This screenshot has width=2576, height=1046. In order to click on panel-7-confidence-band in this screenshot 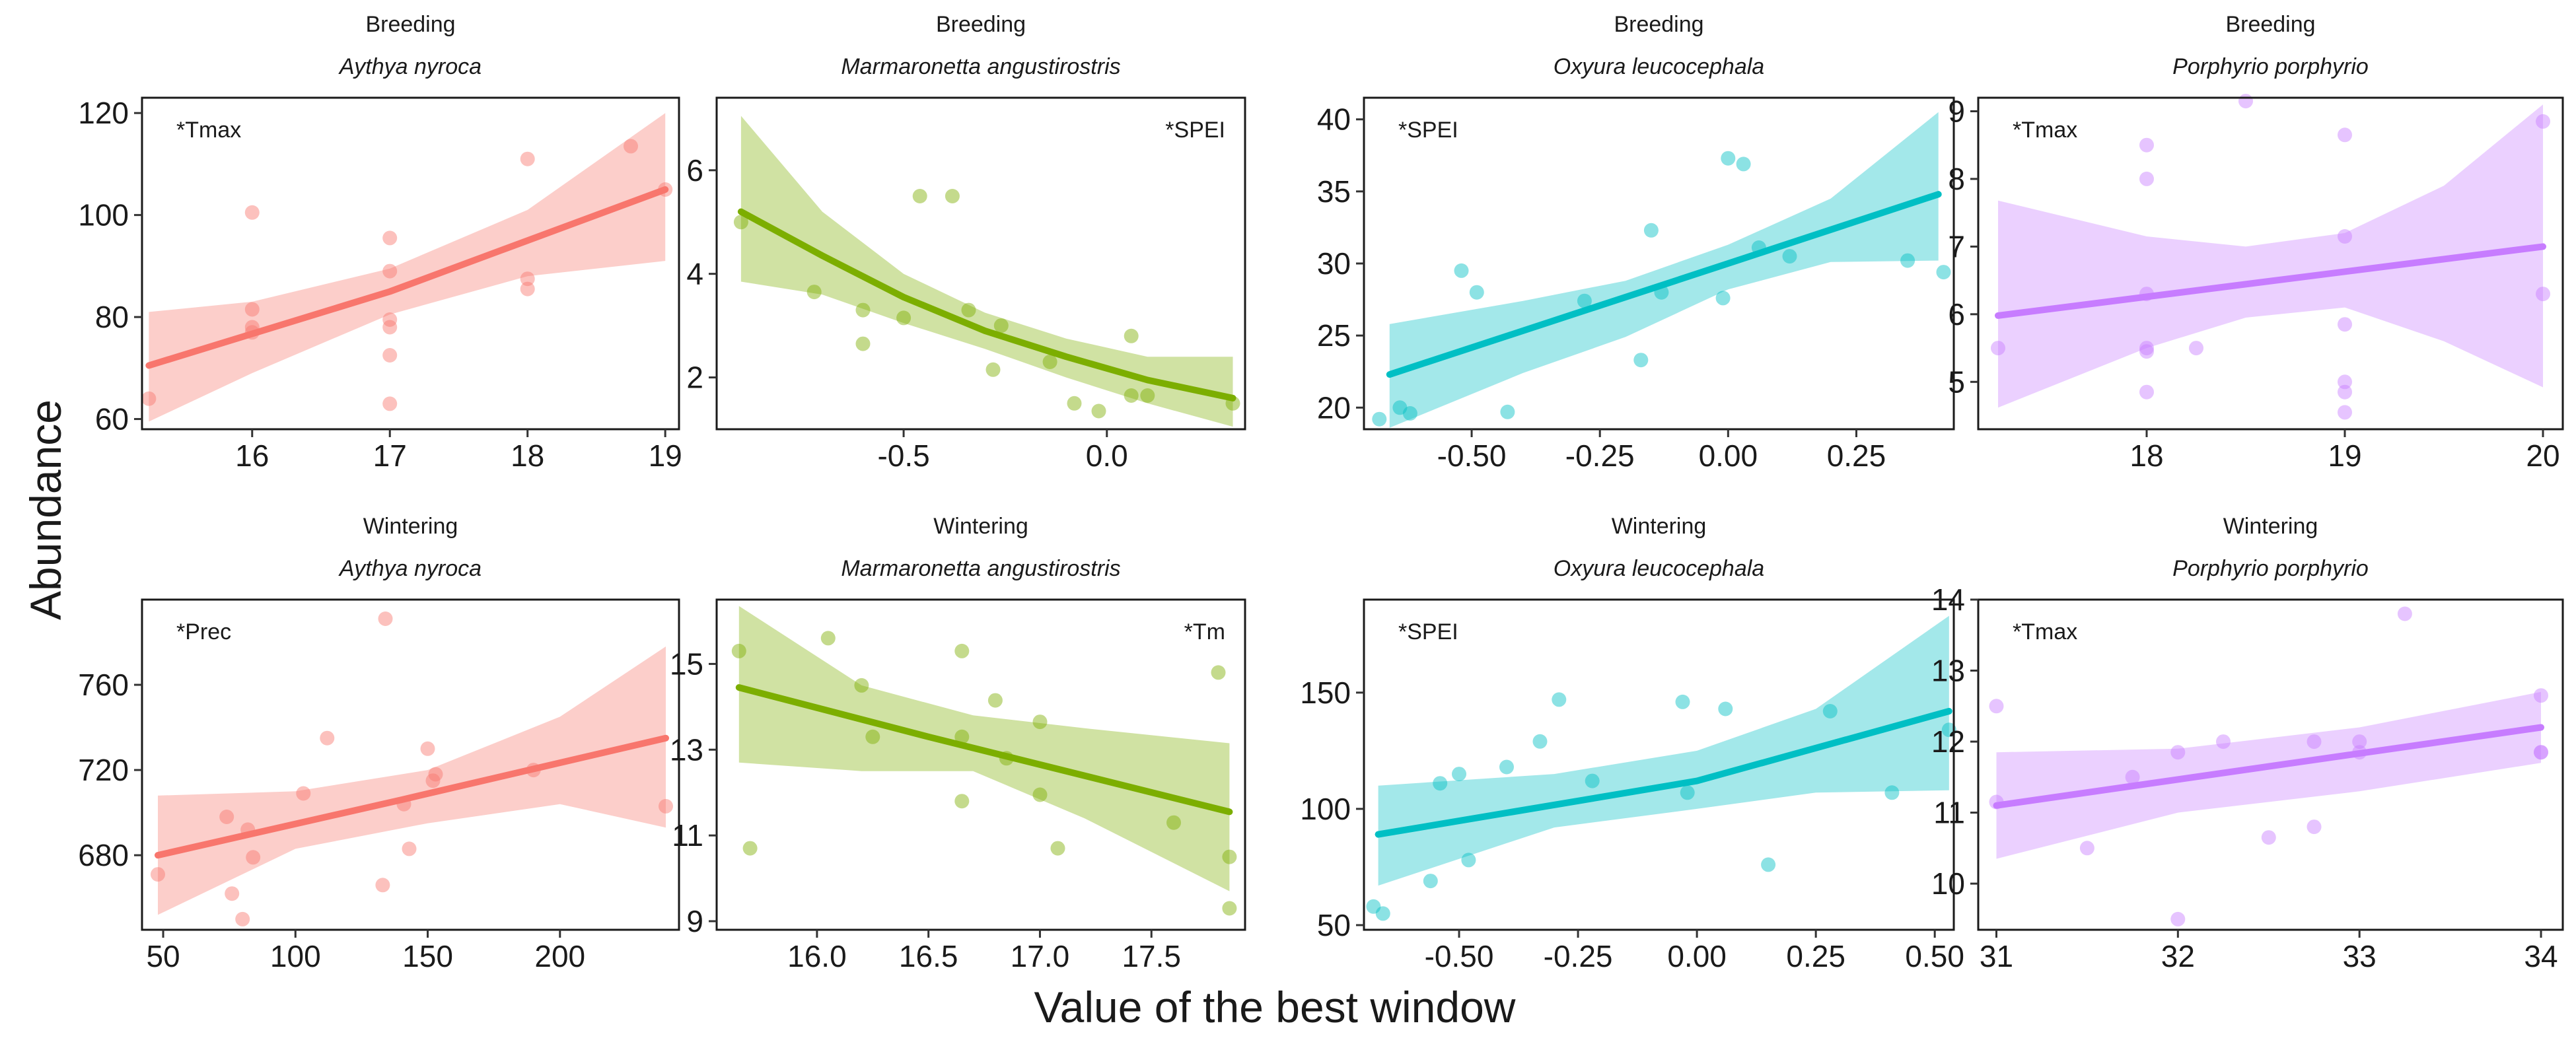, I will do `click(1663, 751)`.